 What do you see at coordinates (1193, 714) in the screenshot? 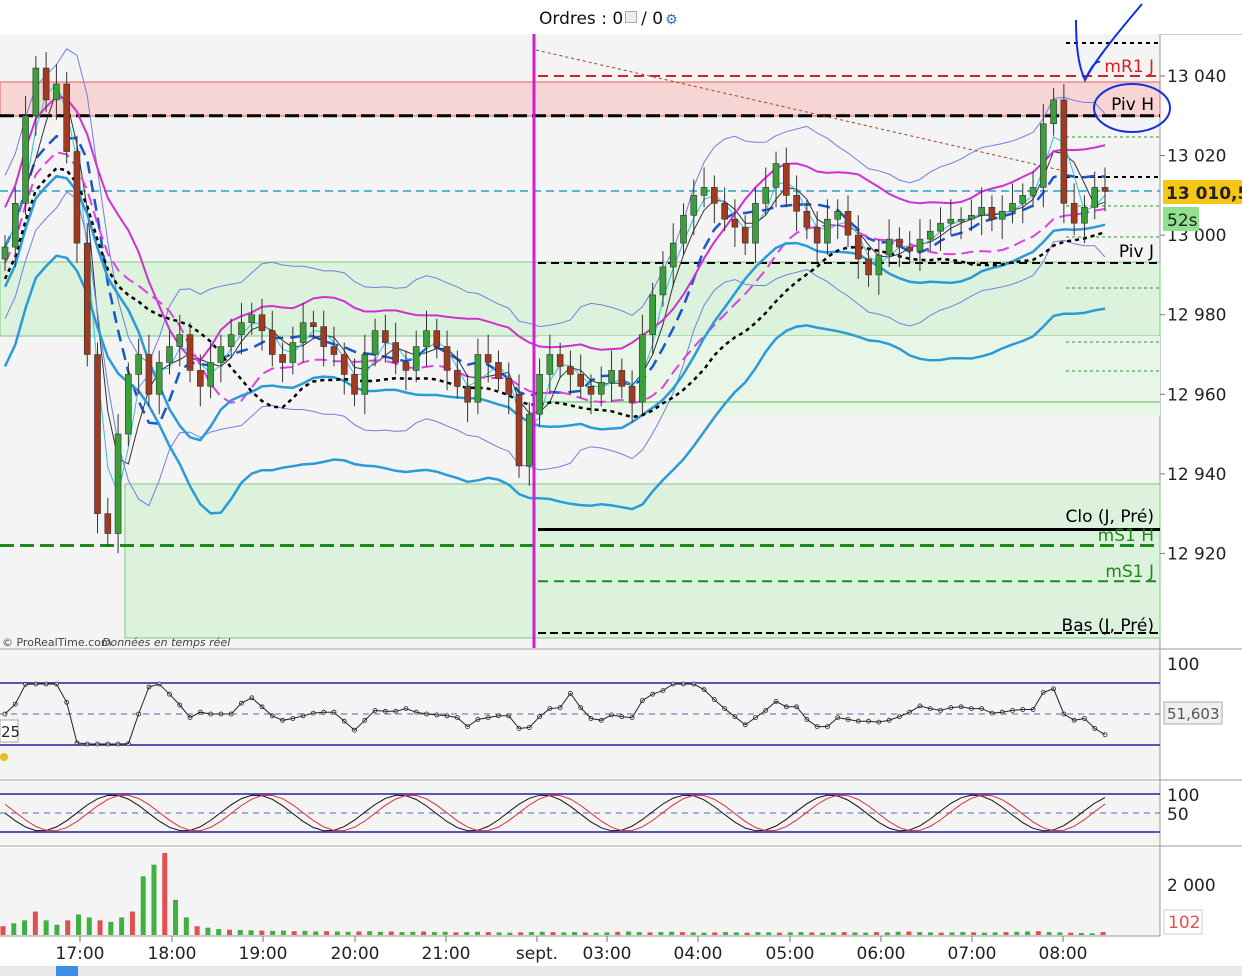
I see `oscillator-value: 51,603` at bounding box center [1193, 714].